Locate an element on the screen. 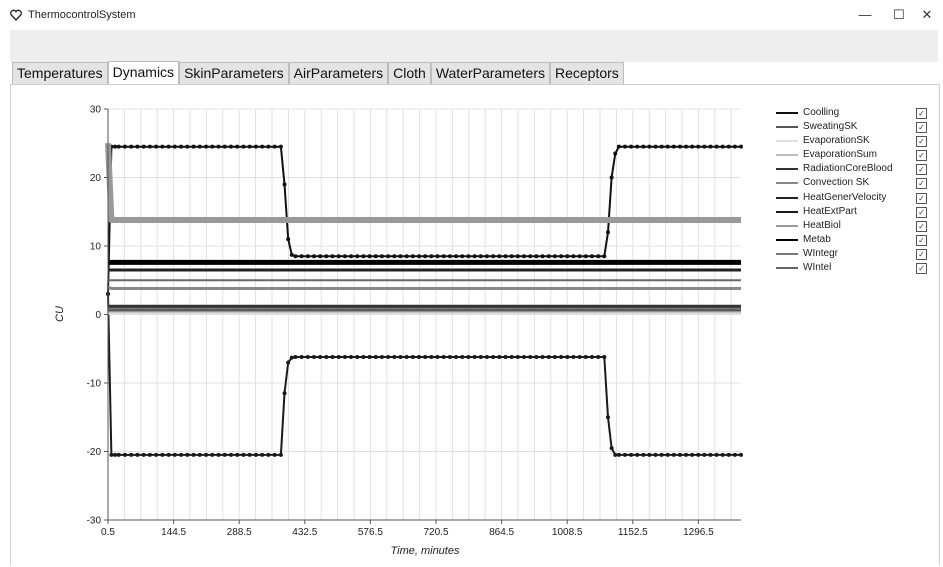  checkbox-heatextpart: ✓ is located at coordinates (921, 212).